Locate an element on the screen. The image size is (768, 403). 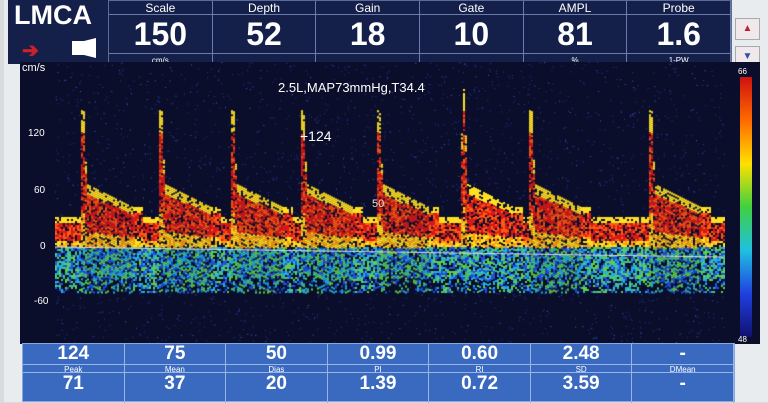
param-value: 10 is located at coordinates (471, 34).